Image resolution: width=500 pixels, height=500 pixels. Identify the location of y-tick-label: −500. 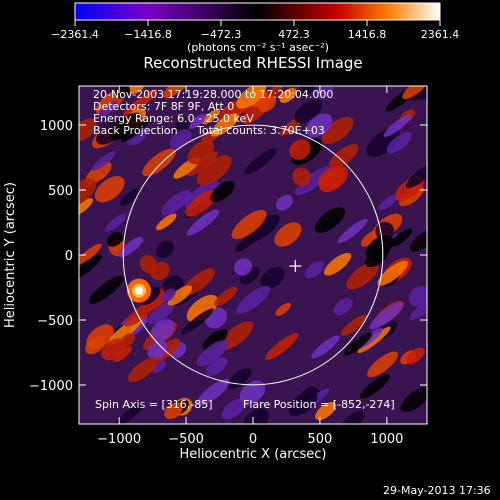
(55, 321).